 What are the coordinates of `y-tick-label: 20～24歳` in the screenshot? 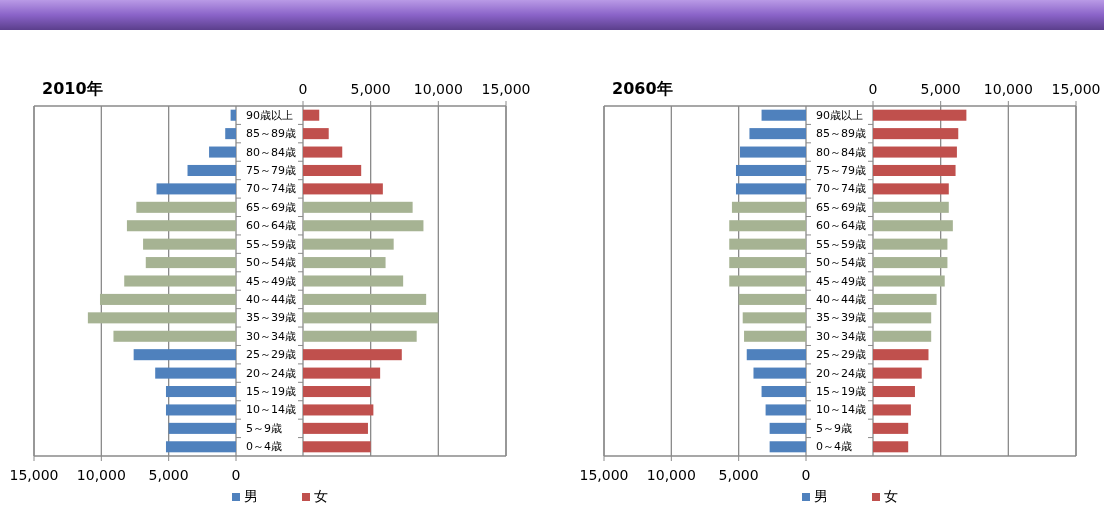 It's located at (271, 373).